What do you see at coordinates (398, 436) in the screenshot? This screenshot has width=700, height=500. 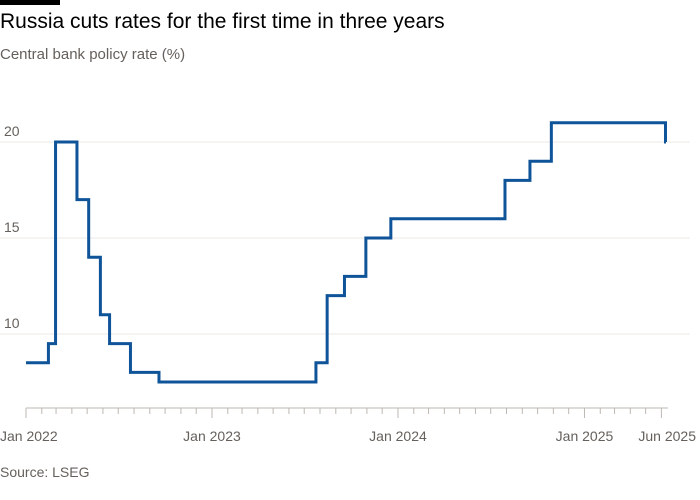 I see `x-tick-label: Jan 2024` at bounding box center [398, 436].